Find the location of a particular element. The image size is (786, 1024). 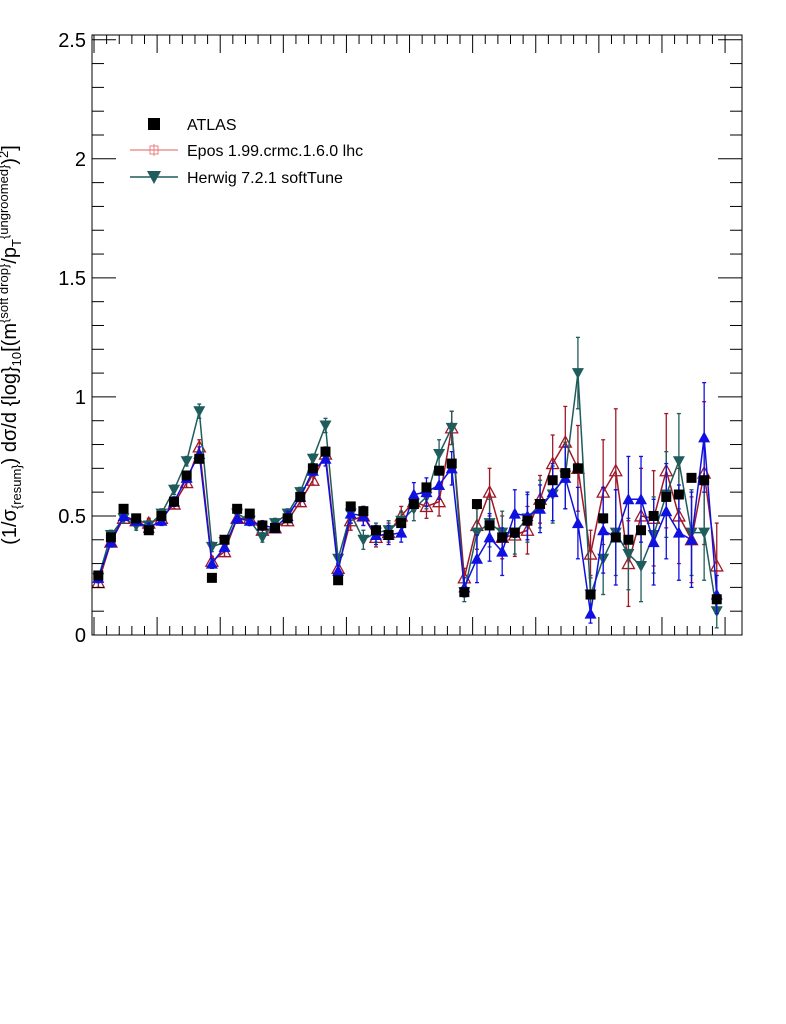

legend-marker-herwig is located at coordinates (154, 177).